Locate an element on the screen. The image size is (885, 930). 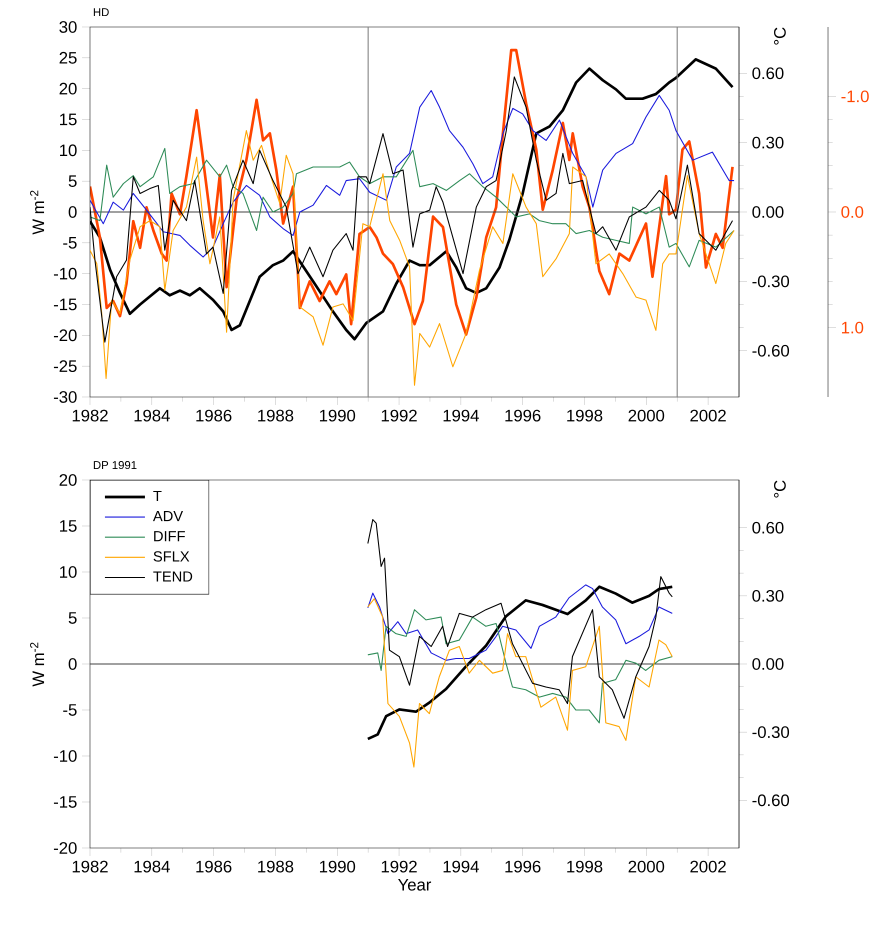
legend-label: DIFF is located at coordinates (169, 536).